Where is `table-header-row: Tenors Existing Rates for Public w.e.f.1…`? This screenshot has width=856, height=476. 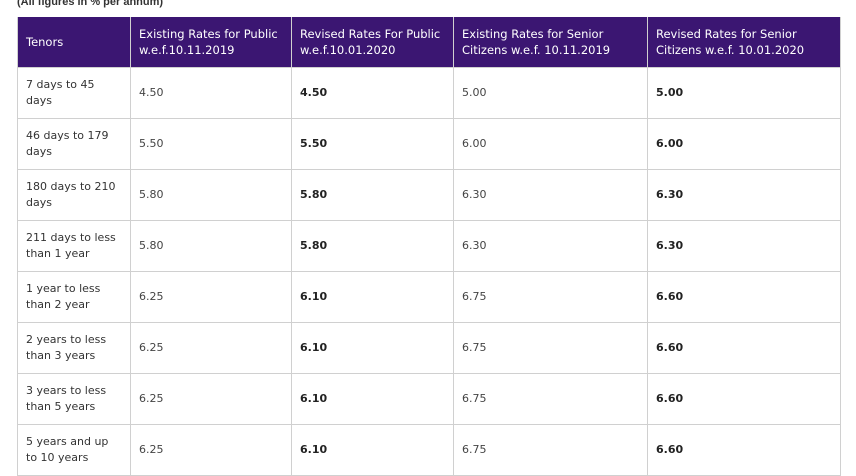
table-header-row: Tenors Existing Rates for Public w.e.f.1… is located at coordinates (429, 42).